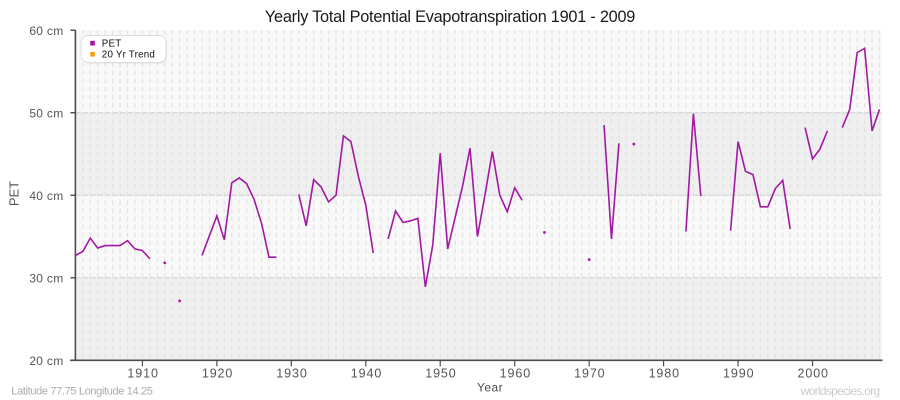 The height and width of the screenshot is (400, 900). Describe the element at coordinates (291, 374) in the screenshot. I see `svg-text: 1930` at that location.